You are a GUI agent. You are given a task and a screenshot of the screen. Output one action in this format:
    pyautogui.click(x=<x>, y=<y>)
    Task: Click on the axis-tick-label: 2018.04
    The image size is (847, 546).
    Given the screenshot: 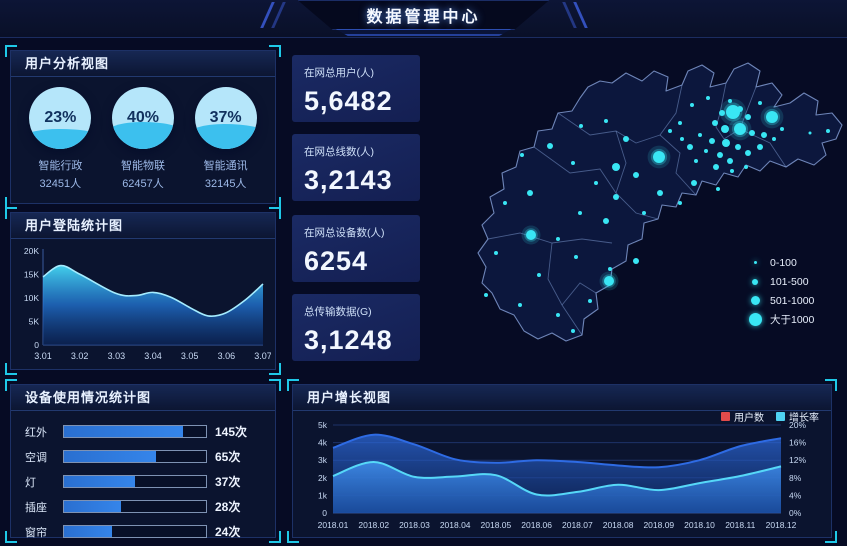 What is the action you would take?
    pyautogui.click(x=455, y=525)
    